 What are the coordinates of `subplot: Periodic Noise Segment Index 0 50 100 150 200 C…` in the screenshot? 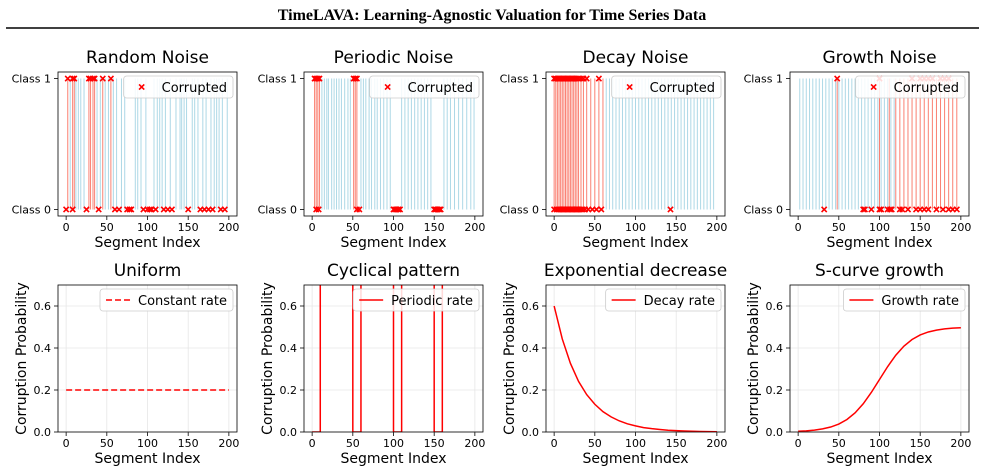 It's located at (372, 149).